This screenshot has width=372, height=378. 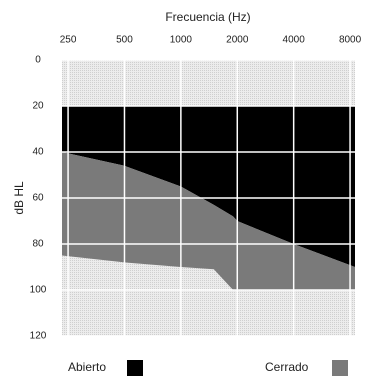 What do you see at coordinates (38, 60) in the screenshot?
I see `y-tick-label: 0` at bounding box center [38, 60].